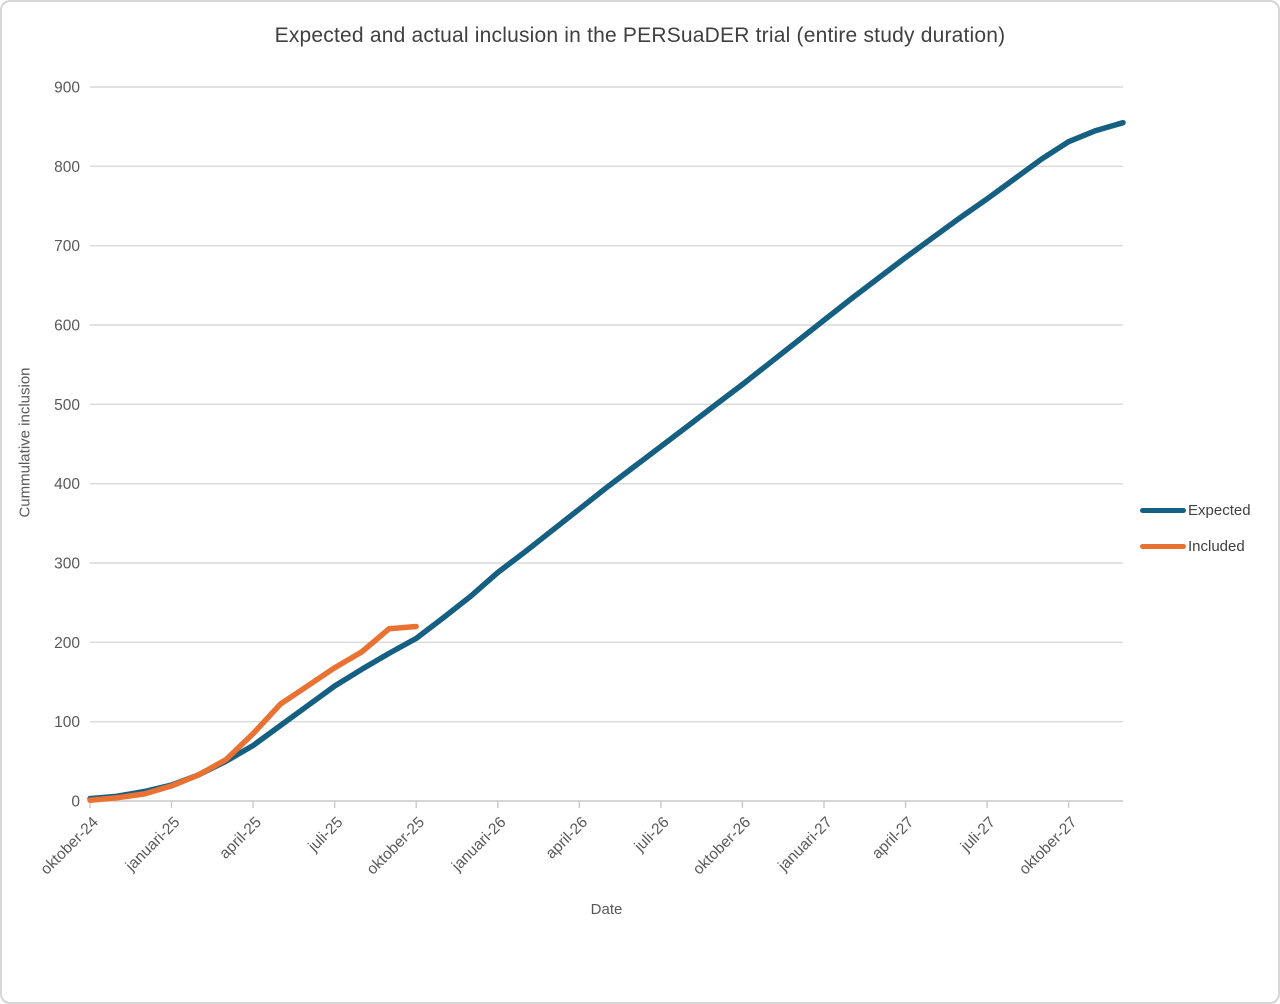  I want to click on x-tick-label: oktober-24, so click(69, 846).